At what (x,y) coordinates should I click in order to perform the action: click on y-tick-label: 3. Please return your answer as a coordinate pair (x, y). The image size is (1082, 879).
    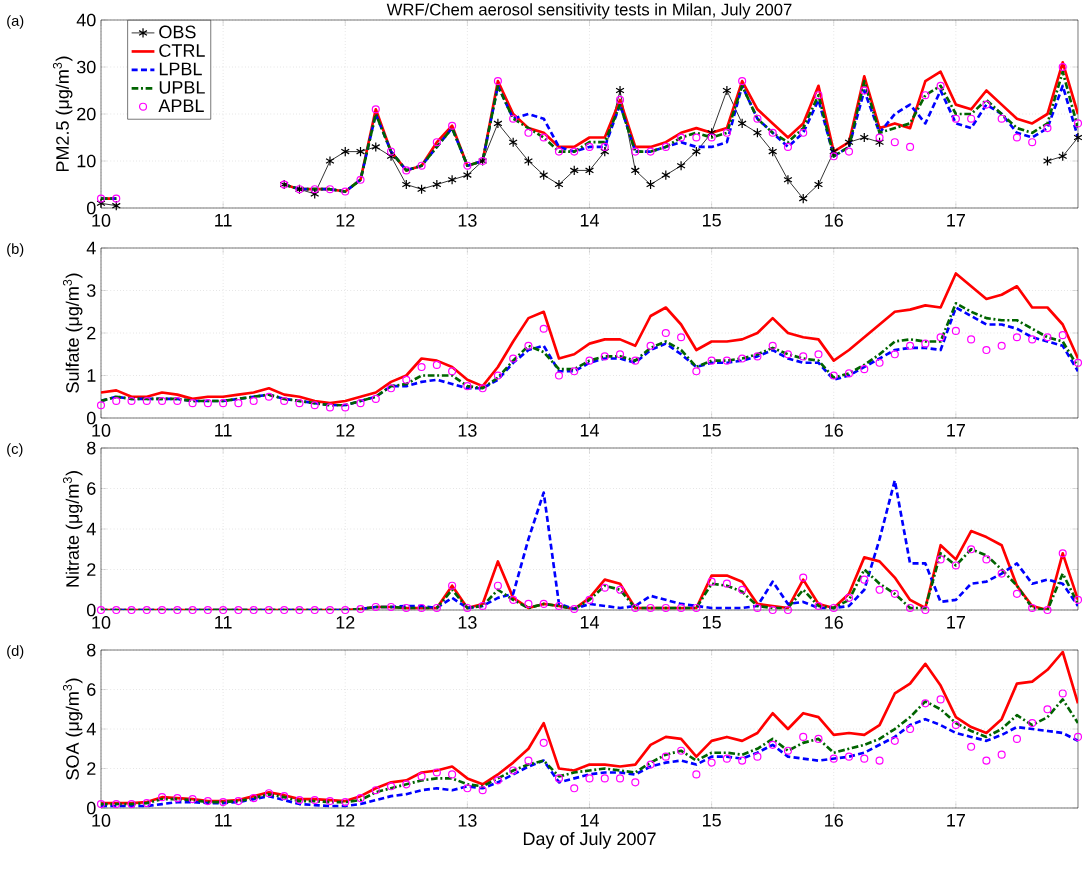
    Looking at the image, I should click on (91, 290).